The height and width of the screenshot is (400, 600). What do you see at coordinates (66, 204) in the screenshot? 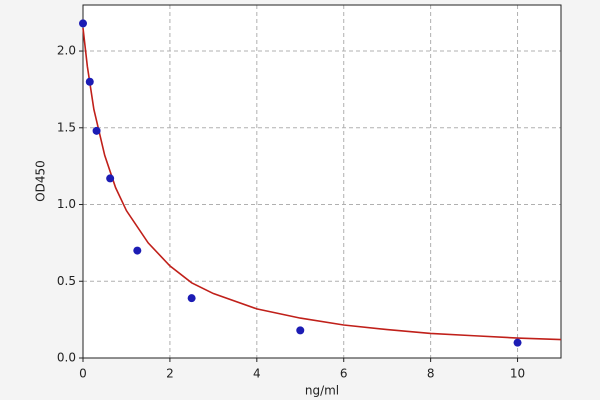
I see `y-tick-label: 1.0` at bounding box center [66, 204].